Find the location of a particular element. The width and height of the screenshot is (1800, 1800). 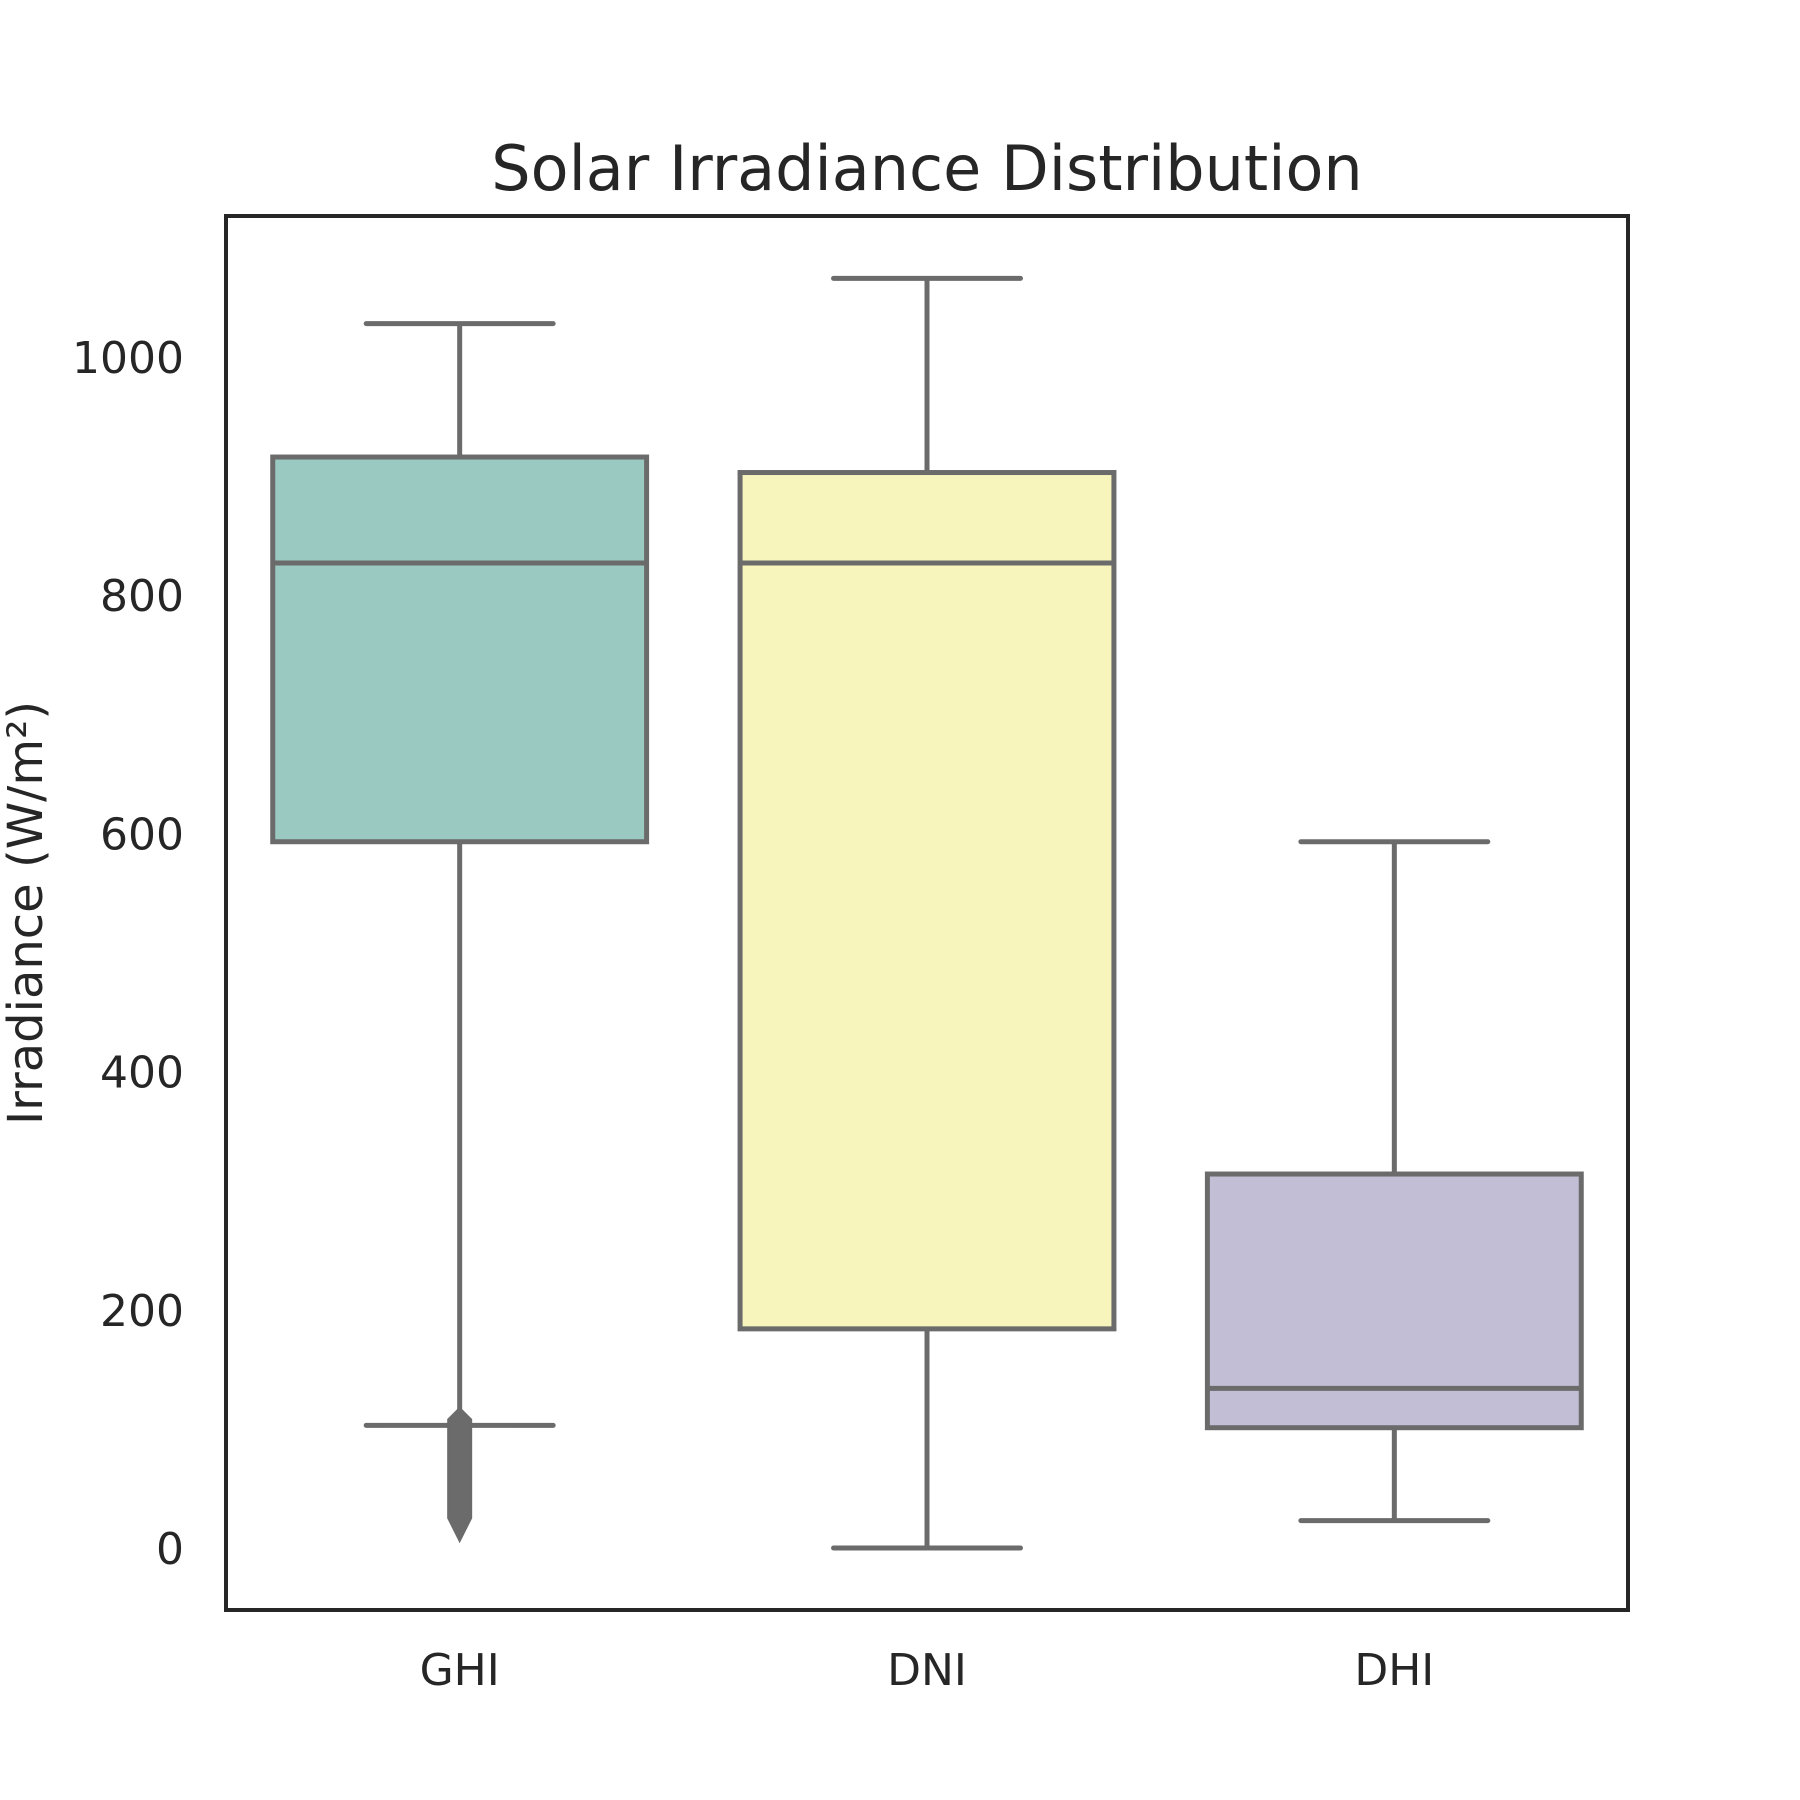

y-tick-label-200: 200 is located at coordinates (142, 1311).